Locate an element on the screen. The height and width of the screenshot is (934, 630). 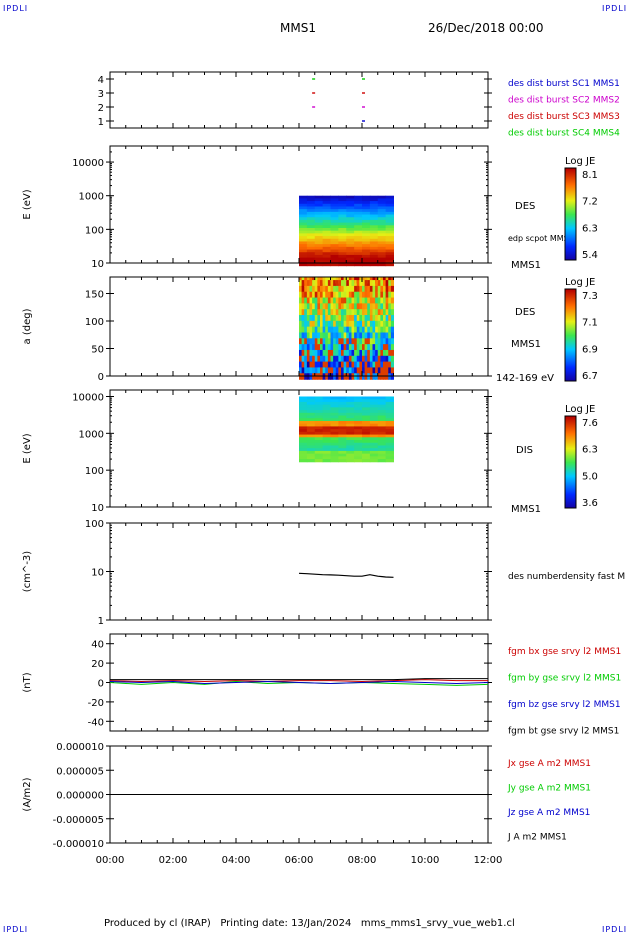
des_pitch-colorbar-tick: 6.9 is located at coordinates (590, 349).